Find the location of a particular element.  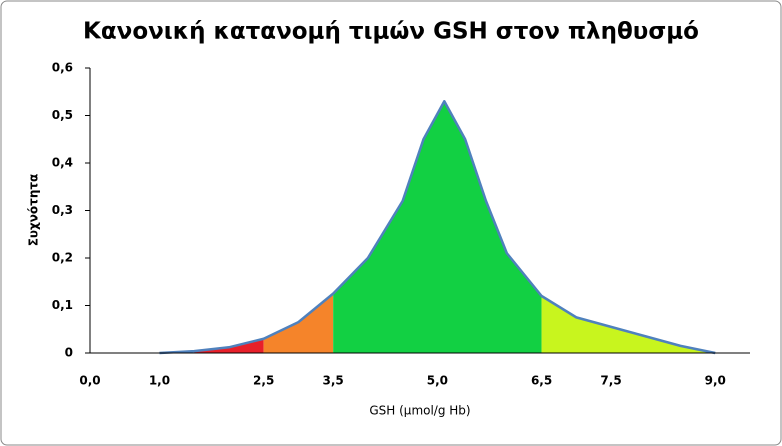

x-axis-title: GSH (μmol/g Hb) is located at coordinates (419, 411).